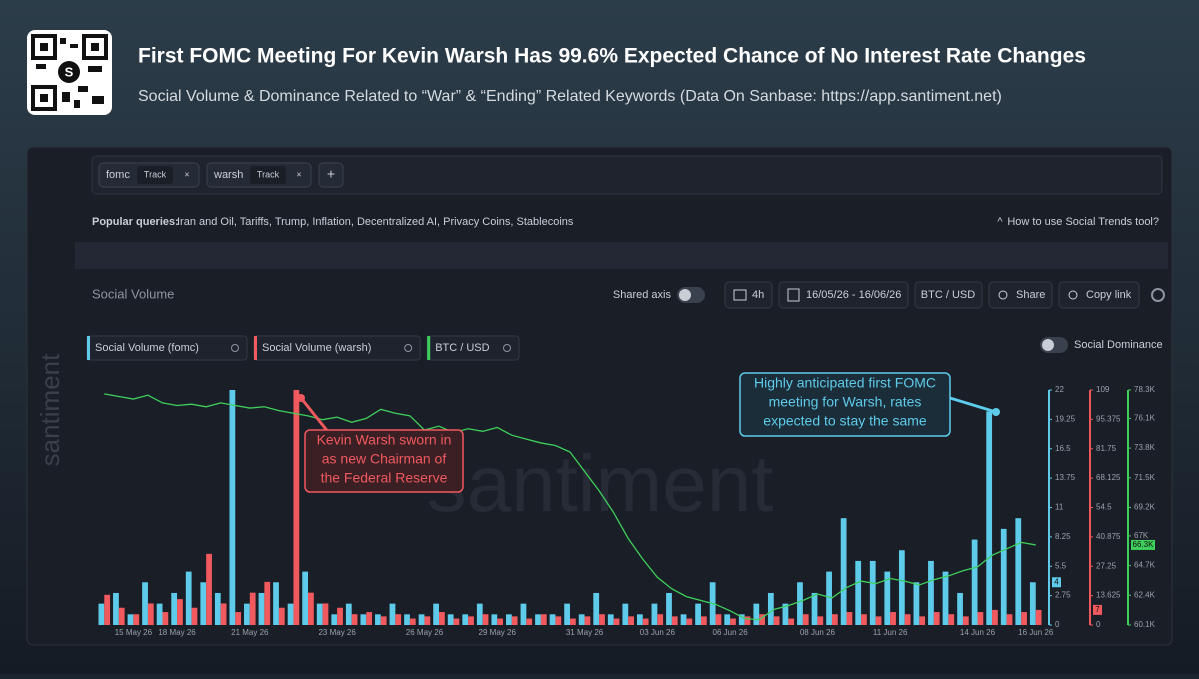  What do you see at coordinates (1108, 418) in the screenshot?
I see `y-tick-label: 95.375` at bounding box center [1108, 418].